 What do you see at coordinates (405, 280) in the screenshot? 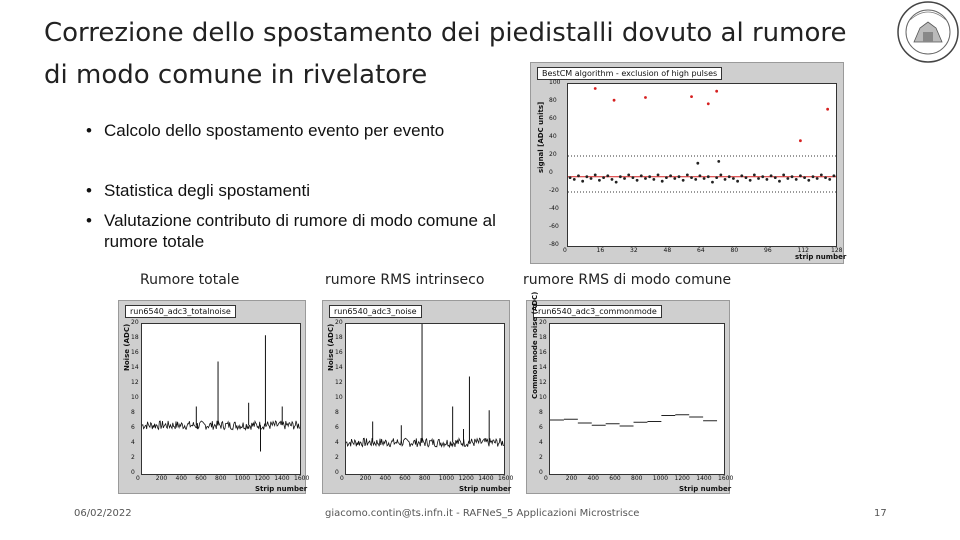
I see `plot-label-intrinsic: rumore RMS intrinseco` at bounding box center [405, 280].